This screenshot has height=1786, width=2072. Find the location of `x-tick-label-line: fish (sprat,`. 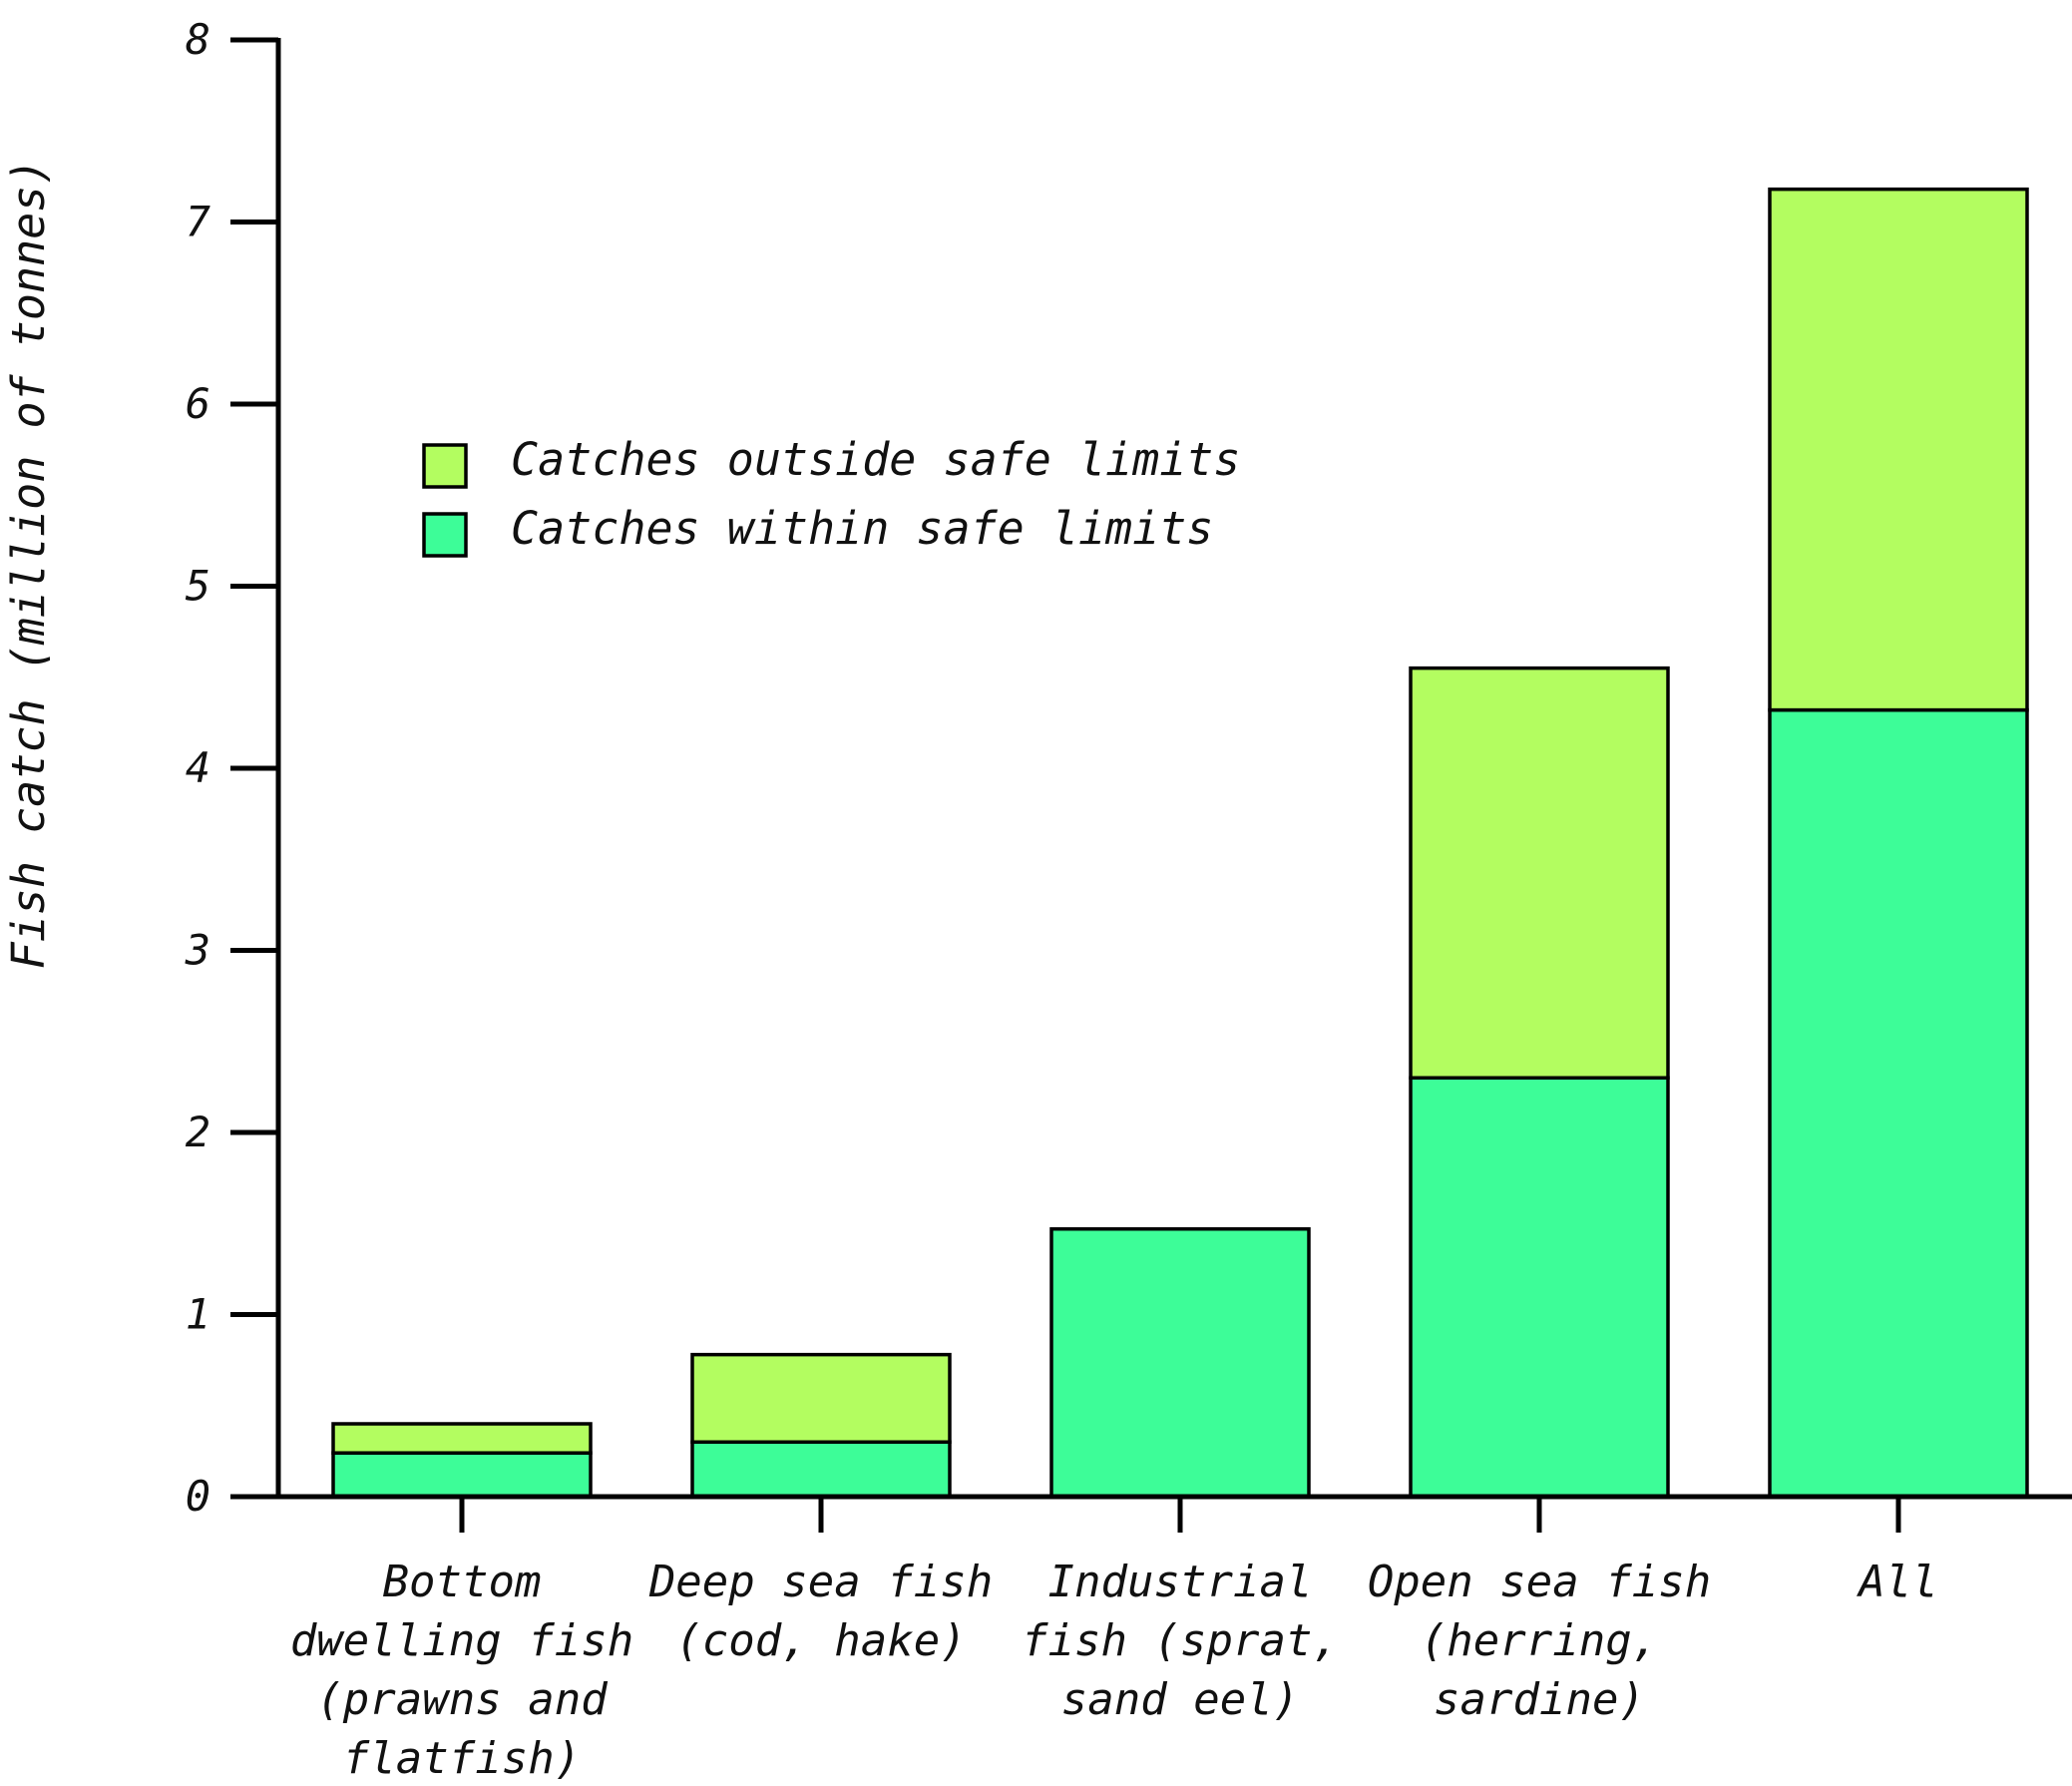

x-tick-label-line: fish (sprat, is located at coordinates (1180, 1640).